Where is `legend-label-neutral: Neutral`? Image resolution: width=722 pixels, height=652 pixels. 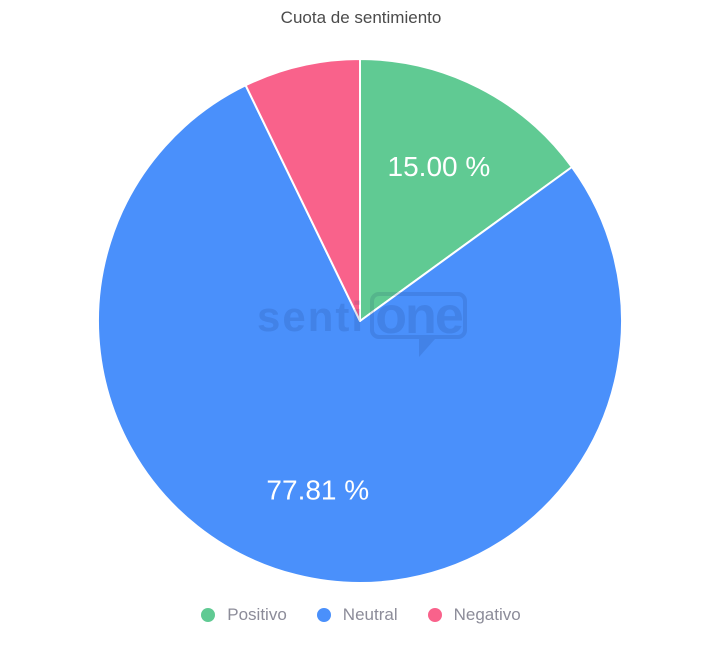
legend-label-neutral: Neutral is located at coordinates (370, 614).